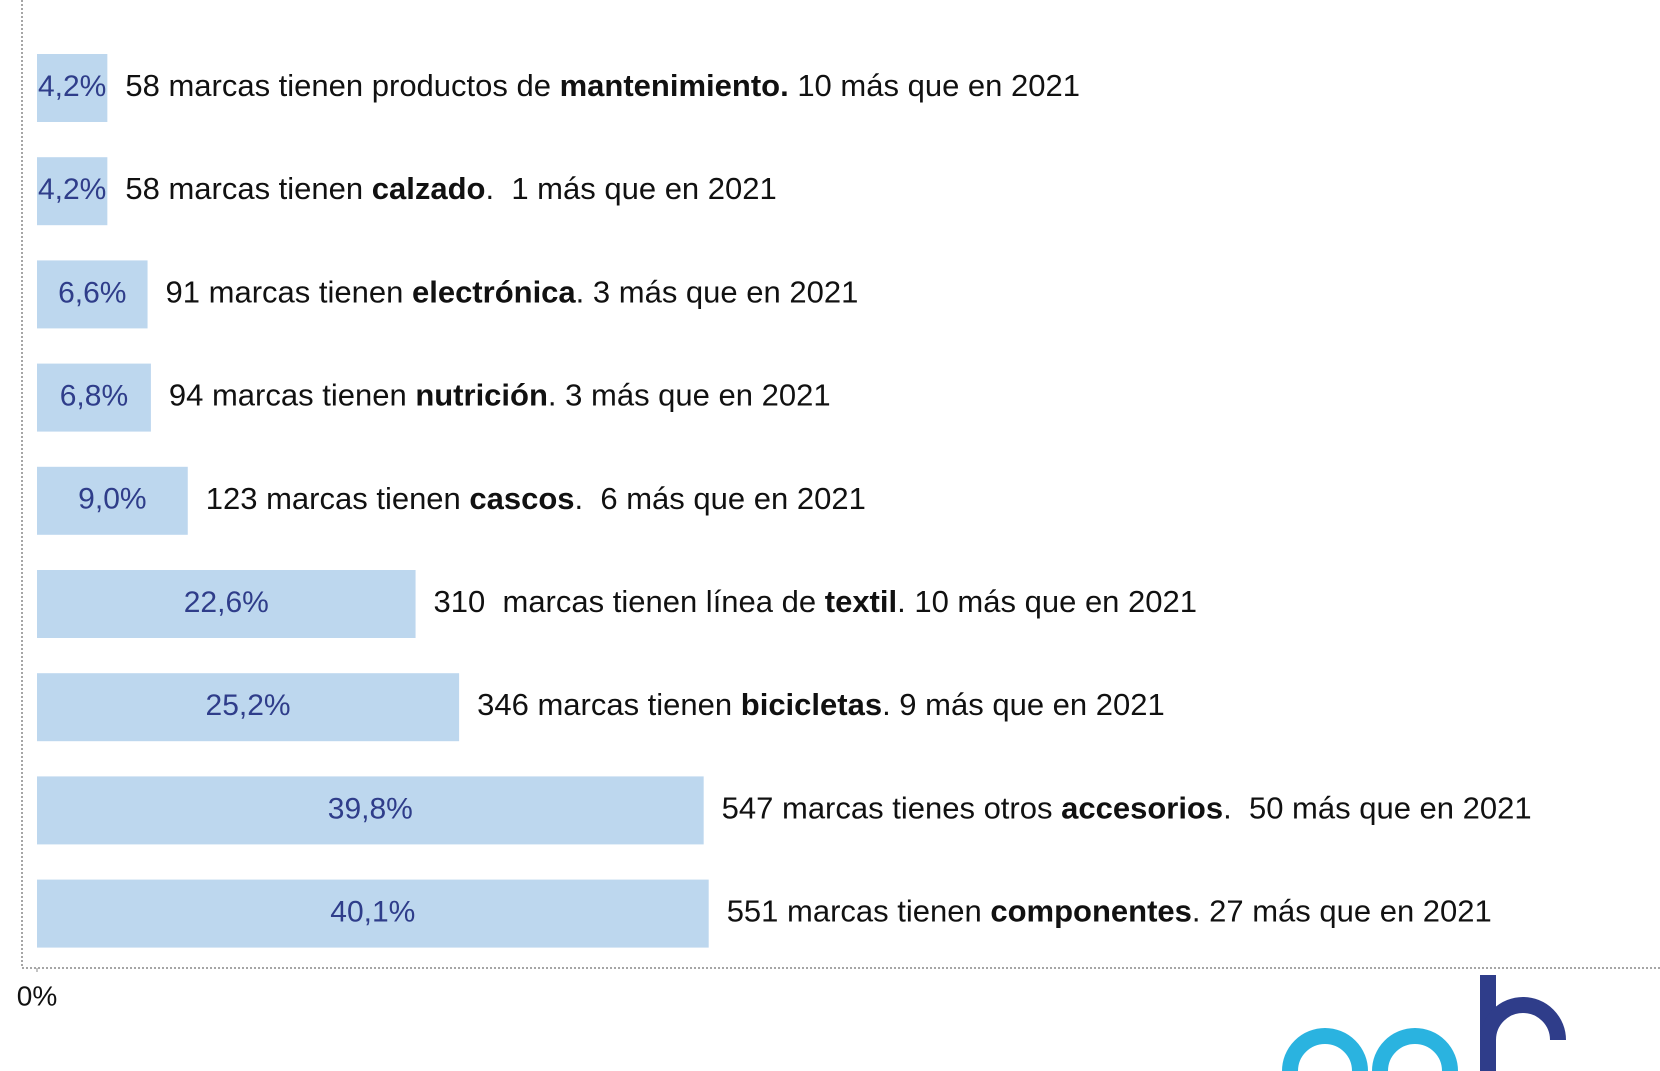  I want to click on annotation-part: nutrición, so click(481, 395).